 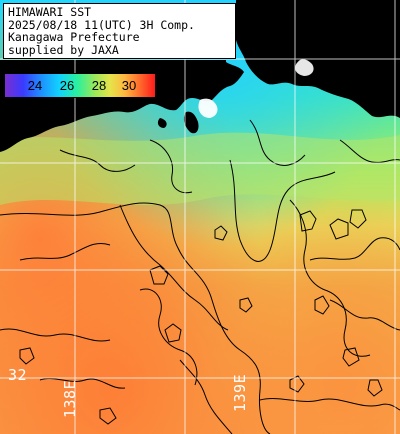 I want to click on title-line-1: HIMAWARI SST, so click(x=50, y=12).